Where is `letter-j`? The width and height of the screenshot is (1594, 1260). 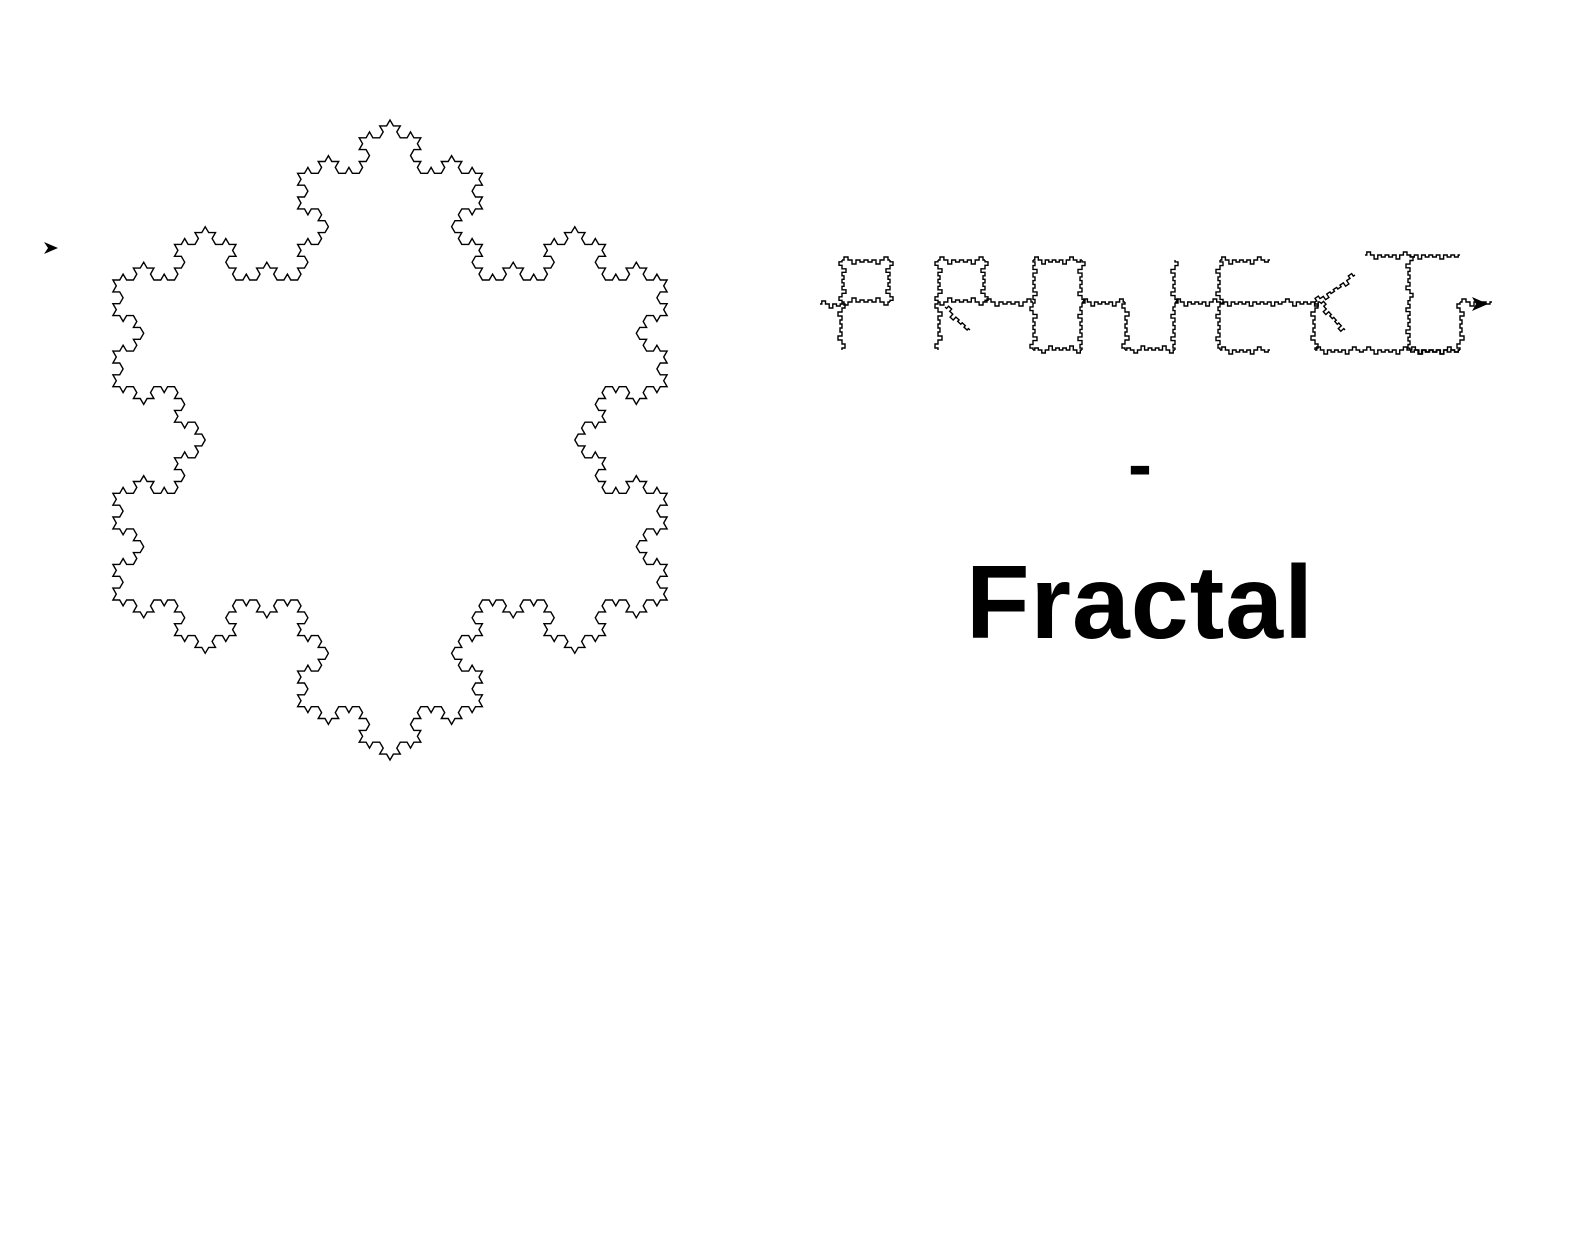
letter-j is located at coordinates (1130, 307).